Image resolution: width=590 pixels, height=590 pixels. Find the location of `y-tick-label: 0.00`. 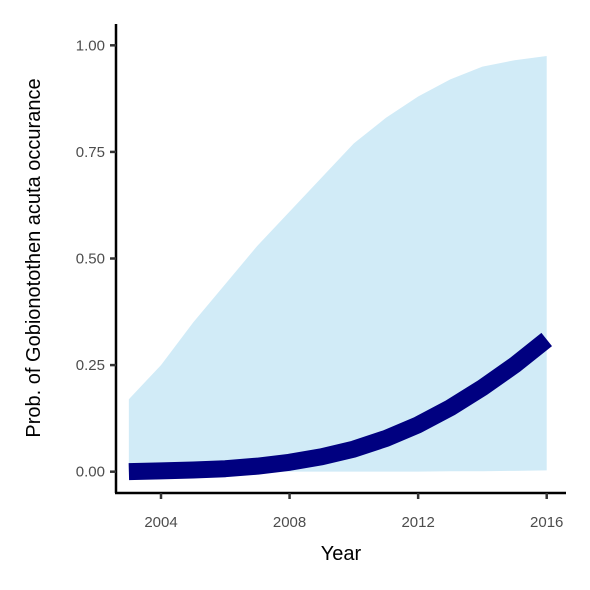

y-tick-label: 0.00 is located at coordinates (90, 472).